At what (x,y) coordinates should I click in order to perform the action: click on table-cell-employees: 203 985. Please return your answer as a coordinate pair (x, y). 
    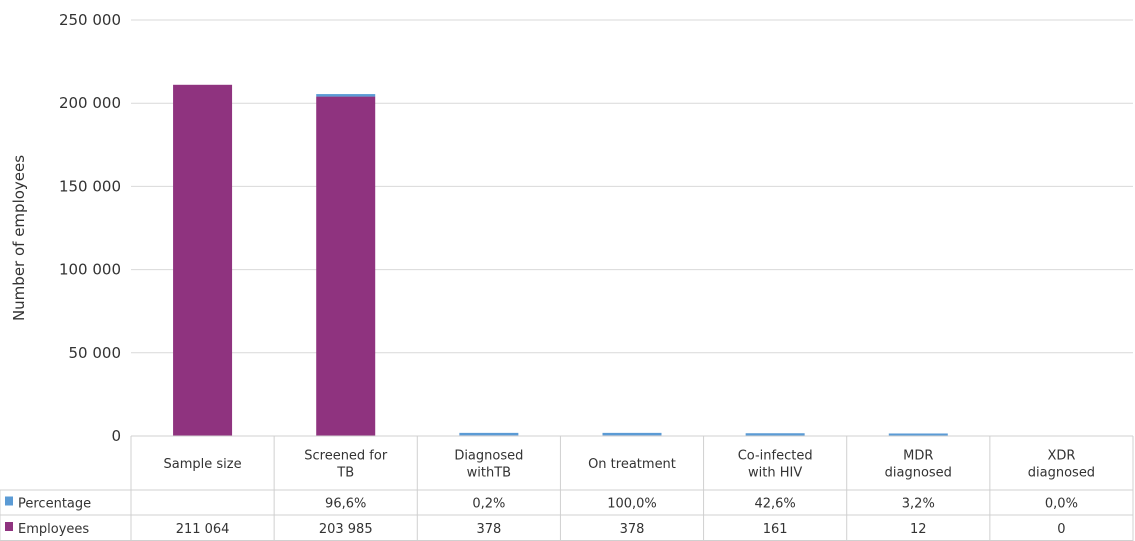
    Looking at the image, I should click on (346, 529).